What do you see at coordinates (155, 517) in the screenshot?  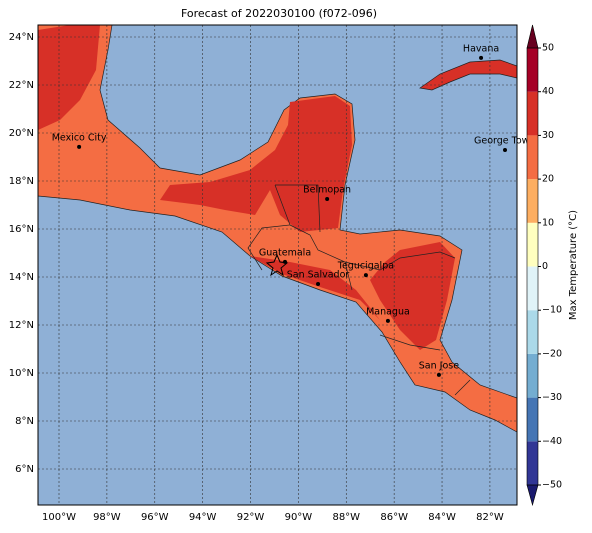 I see `lon-tick-label: 96°W` at bounding box center [155, 517].